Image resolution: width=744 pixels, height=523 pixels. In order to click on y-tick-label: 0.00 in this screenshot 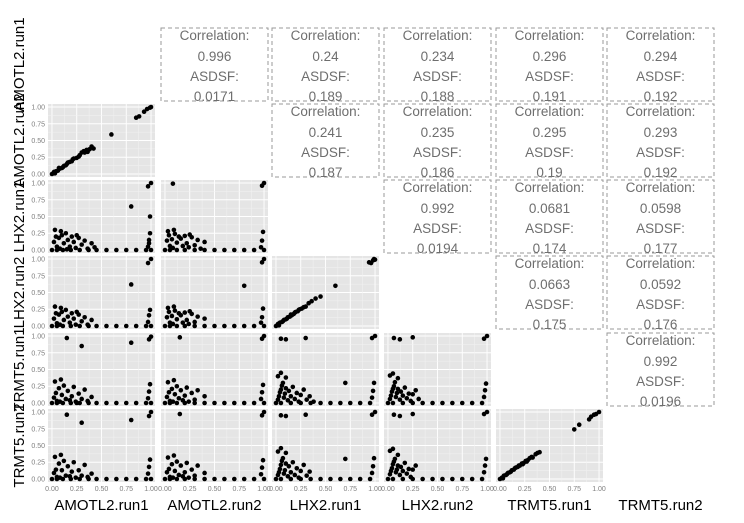, I will do `click(38, 174)`.